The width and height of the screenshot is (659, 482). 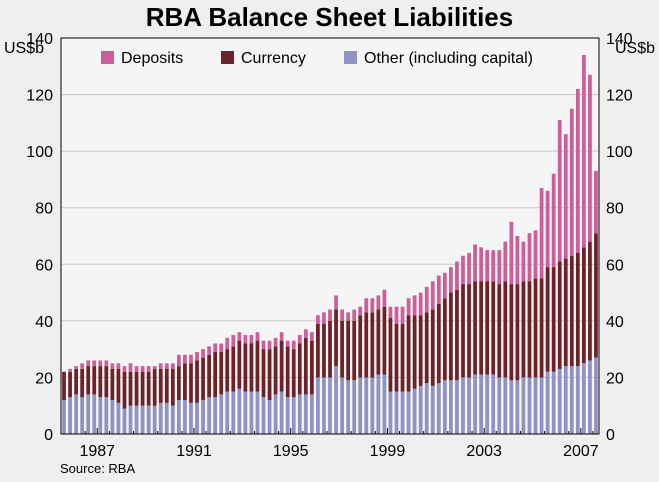 I want to click on y-tick-label-right: 80, so click(x=615, y=209).